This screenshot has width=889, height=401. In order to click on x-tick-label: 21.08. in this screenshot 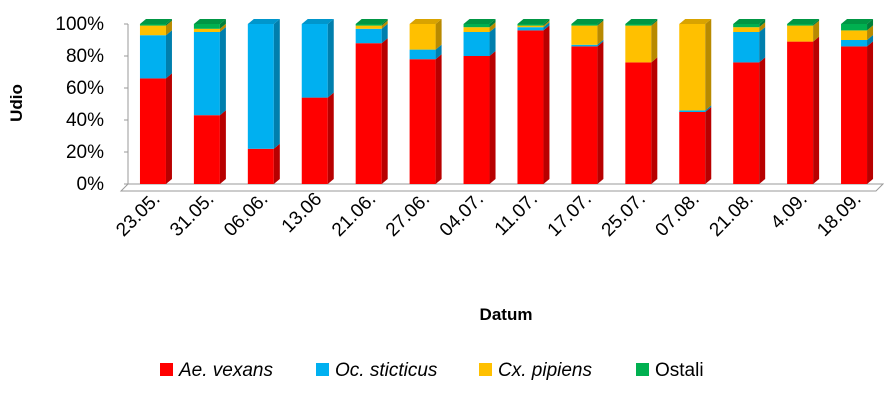, I will do `click(732, 215)`.